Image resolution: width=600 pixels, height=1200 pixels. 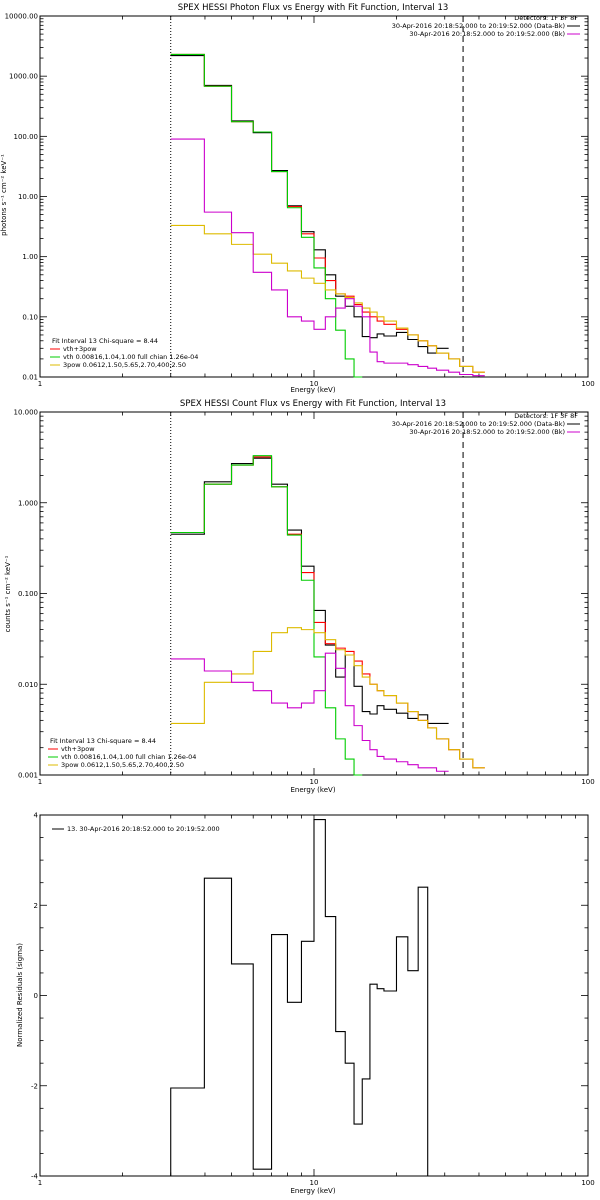 I want to click on c2-ytick-label: 0.010, so click(x=28, y=685).